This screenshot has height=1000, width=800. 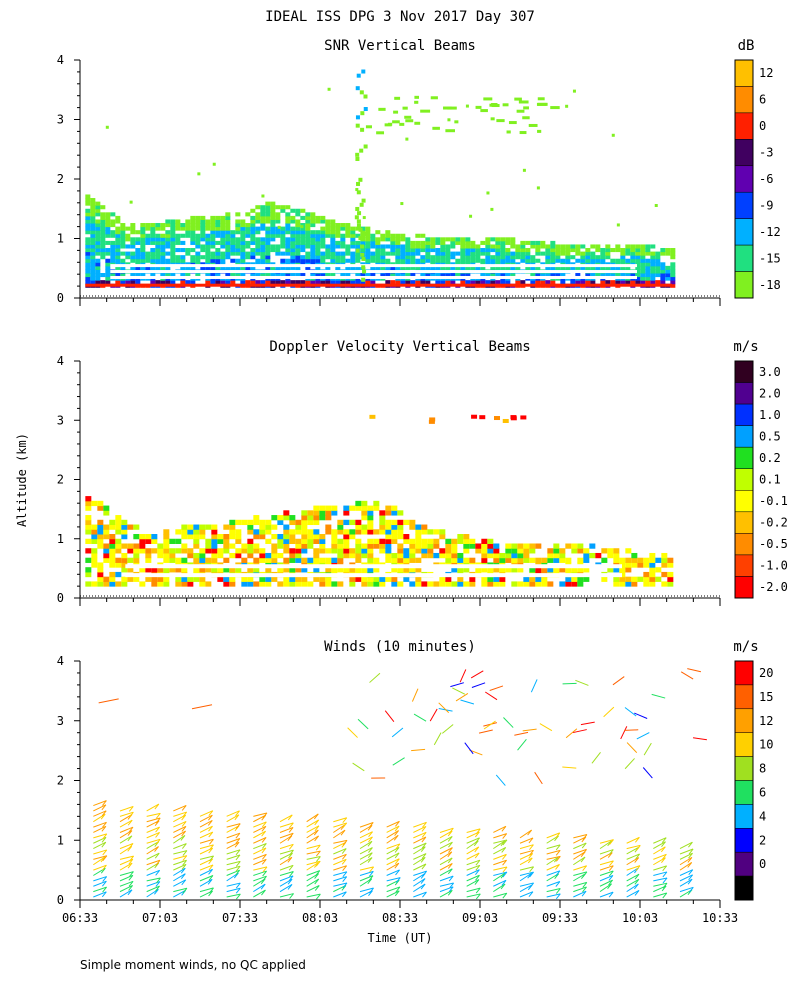 What do you see at coordinates (762, 769) in the screenshot?
I see `colorbar-label: 8` at bounding box center [762, 769].